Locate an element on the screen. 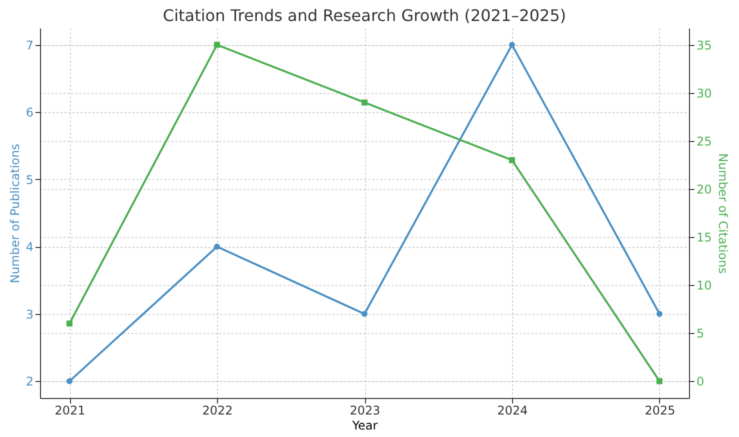 This screenshot has height=437, width=739. y2-tick-label: 20 is located at coordinates (704, 189).